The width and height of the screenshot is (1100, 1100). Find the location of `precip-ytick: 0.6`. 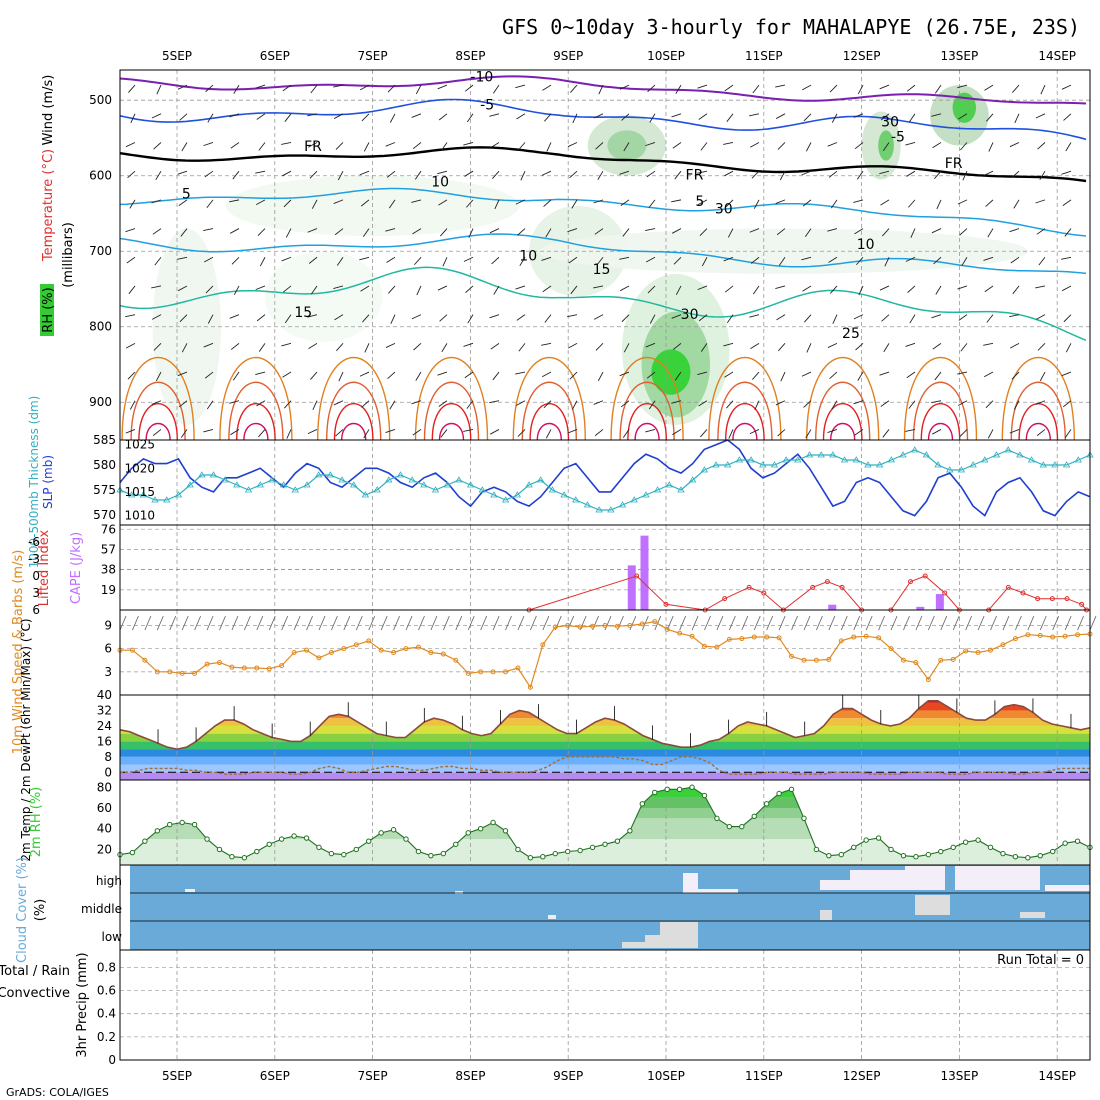

precip-ytick: 0.6 is located at coordinates (106, 991).